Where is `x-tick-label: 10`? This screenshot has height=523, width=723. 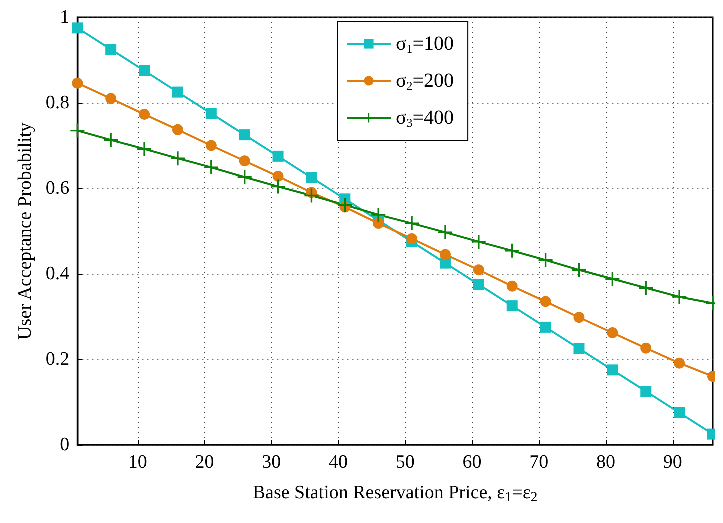 x-tick-label: 10 is located at coordinates (138, 462).